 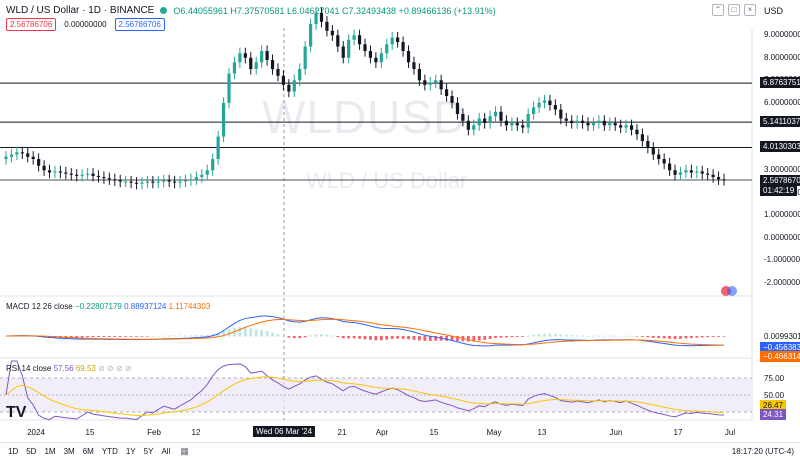 What do you see at coordinates (50, 451) in the screenshot?
I see `timeframe-button-1m: 1M` at bounding box center [50, 451].